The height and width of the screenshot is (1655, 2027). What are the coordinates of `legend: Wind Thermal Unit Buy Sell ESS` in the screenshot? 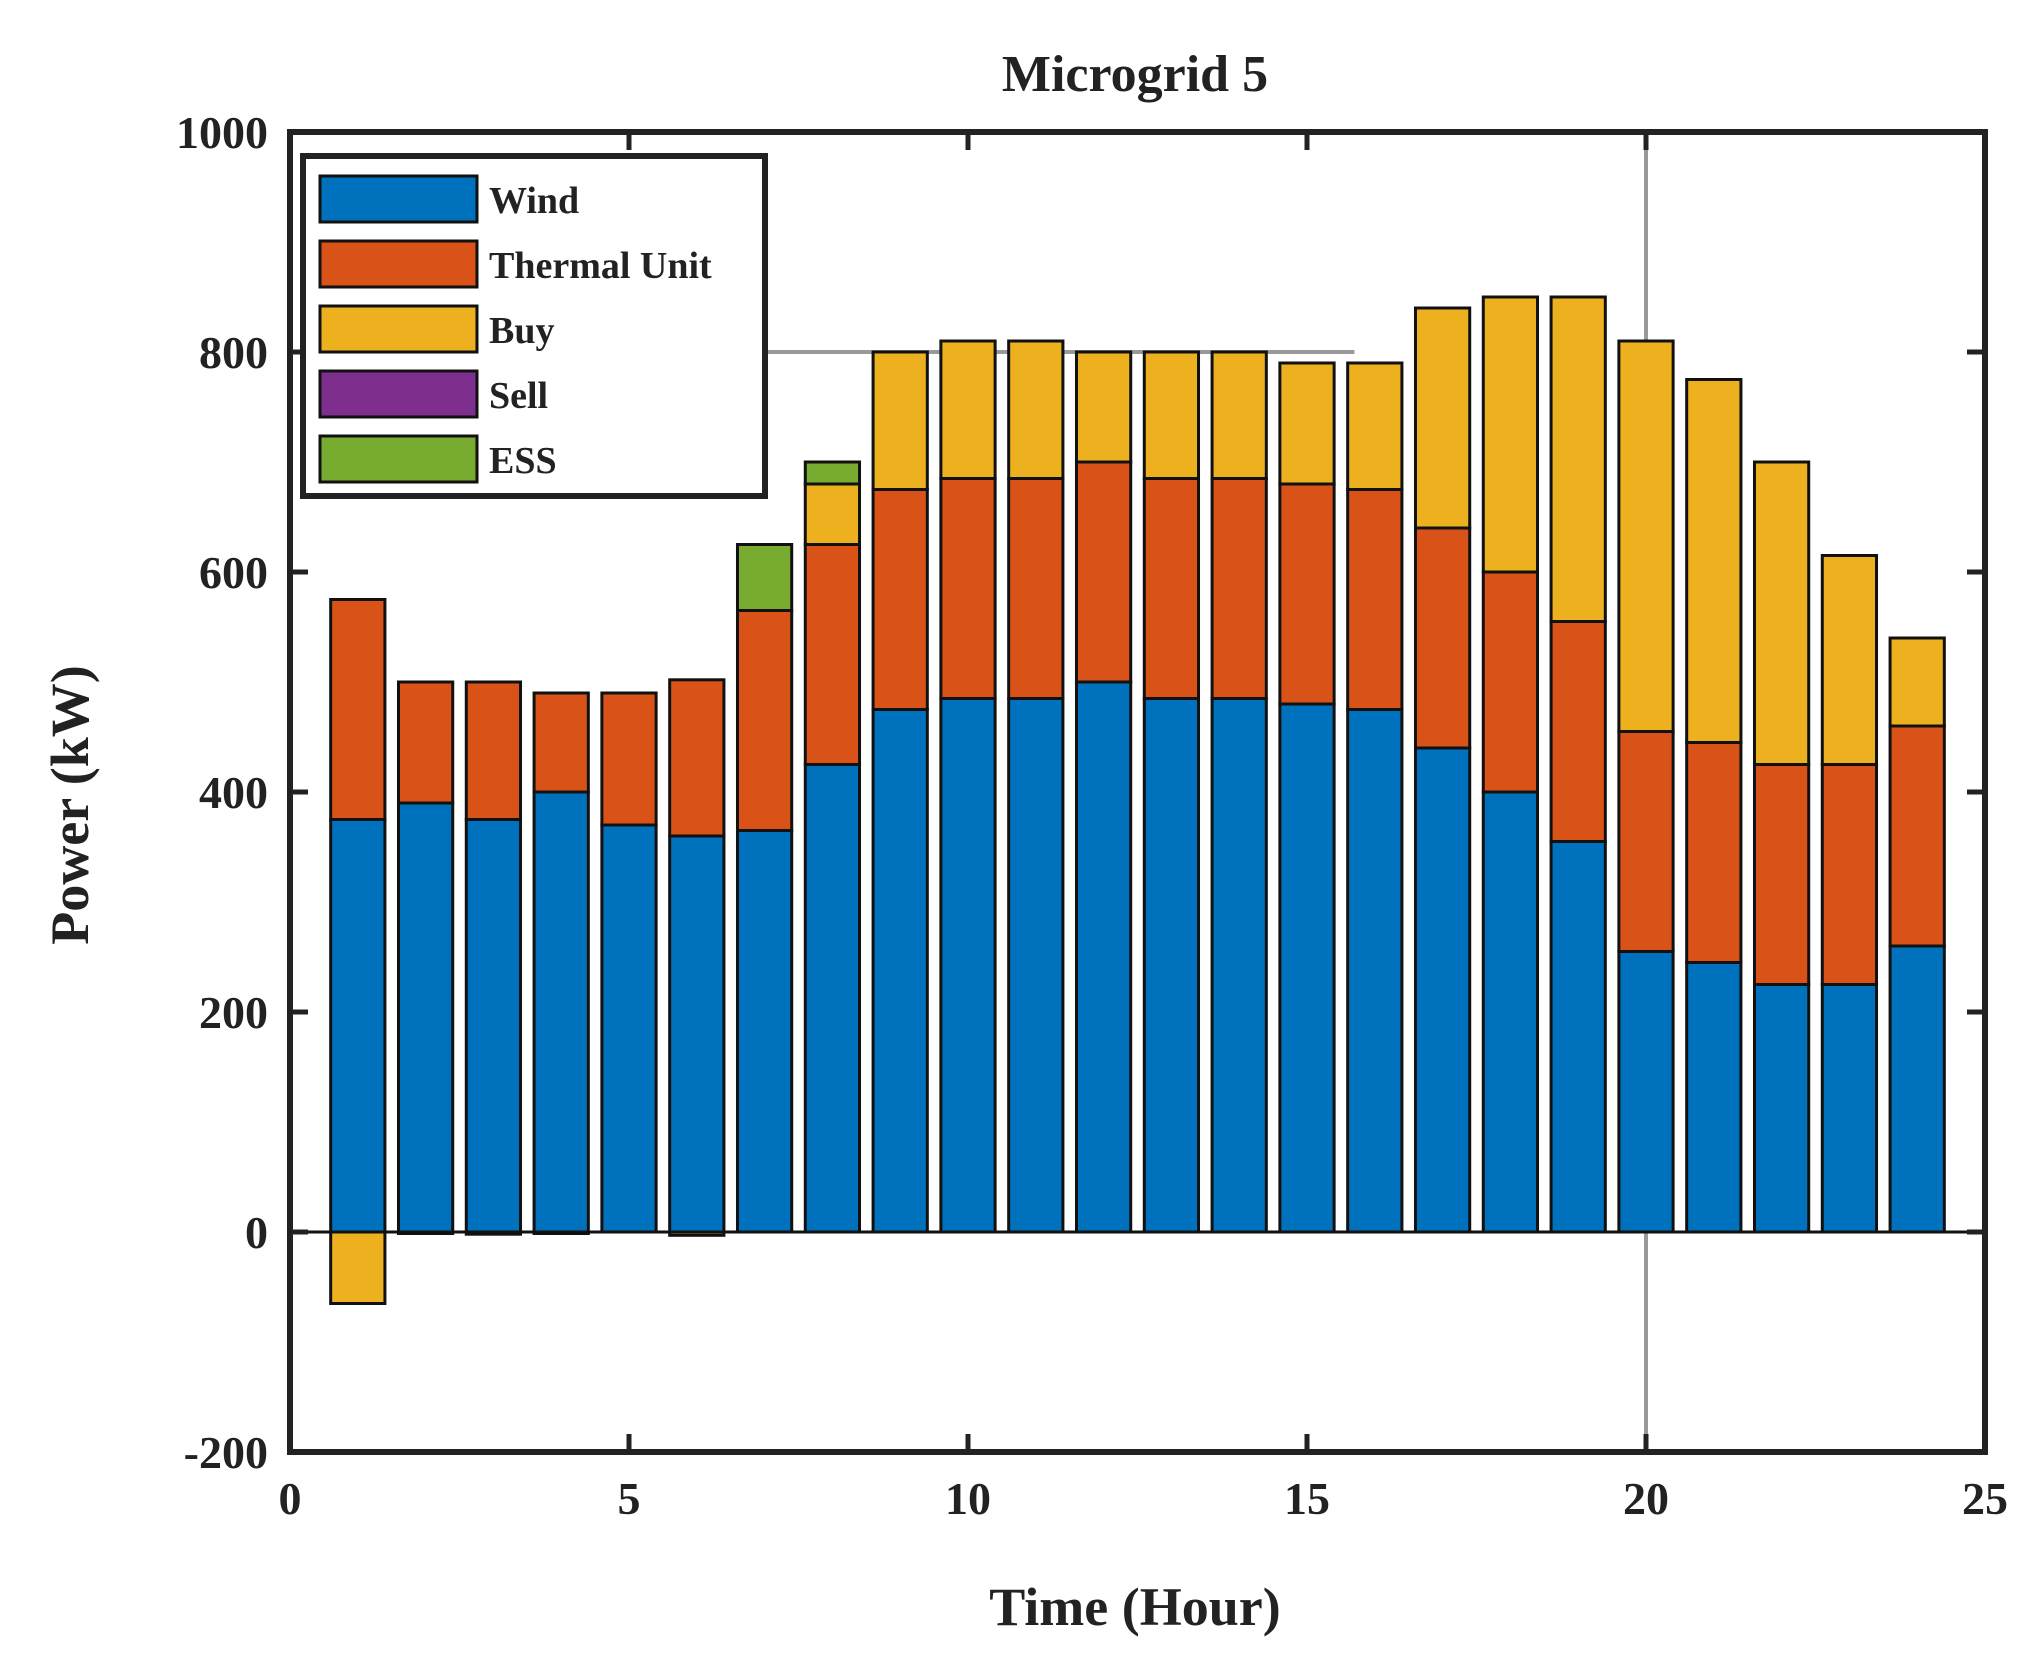 It's located at (534, 326).